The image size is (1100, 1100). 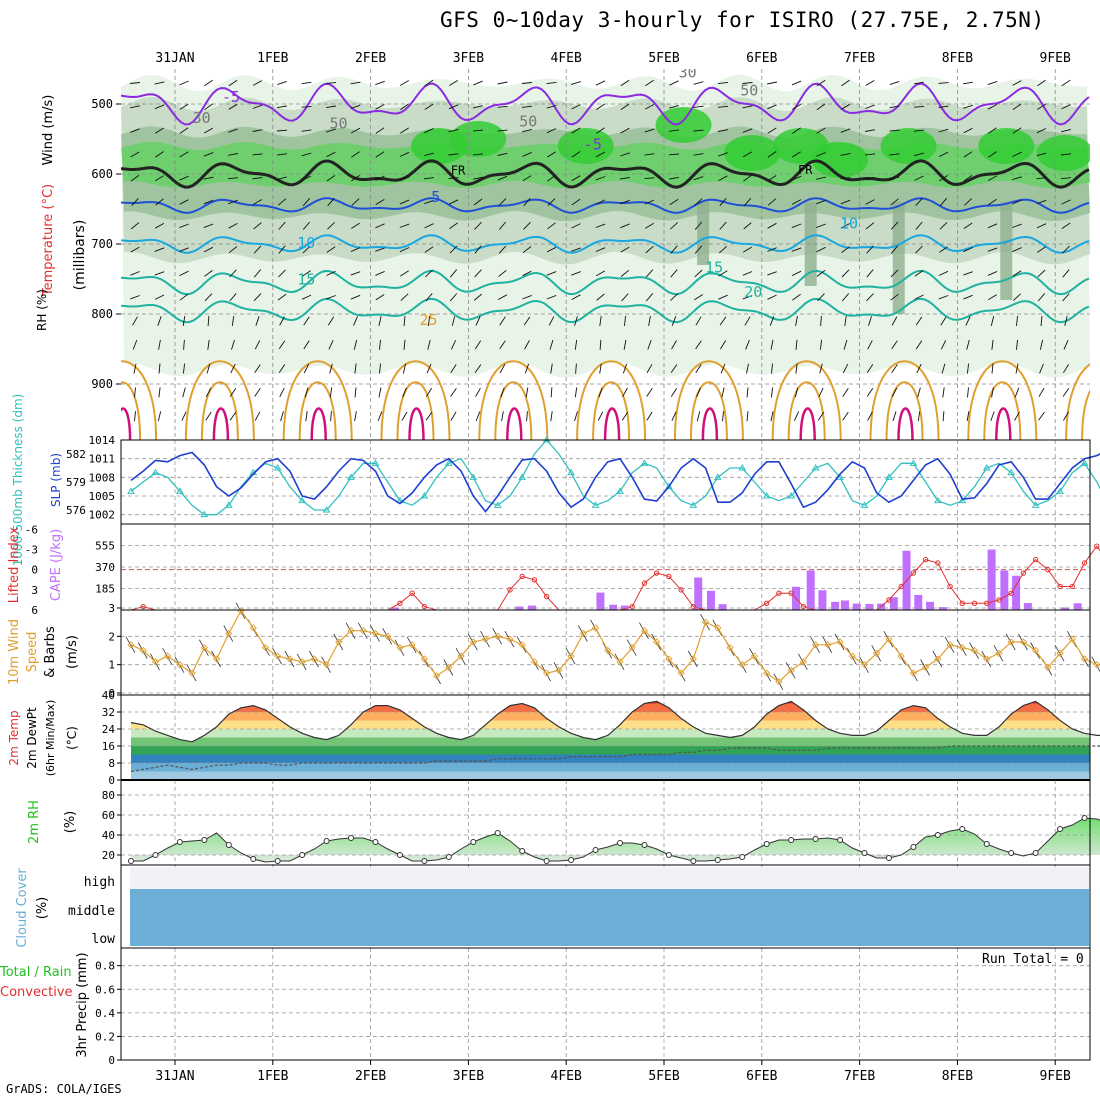 I want to click on contour-30-lobe, so click(x=904, y=410).